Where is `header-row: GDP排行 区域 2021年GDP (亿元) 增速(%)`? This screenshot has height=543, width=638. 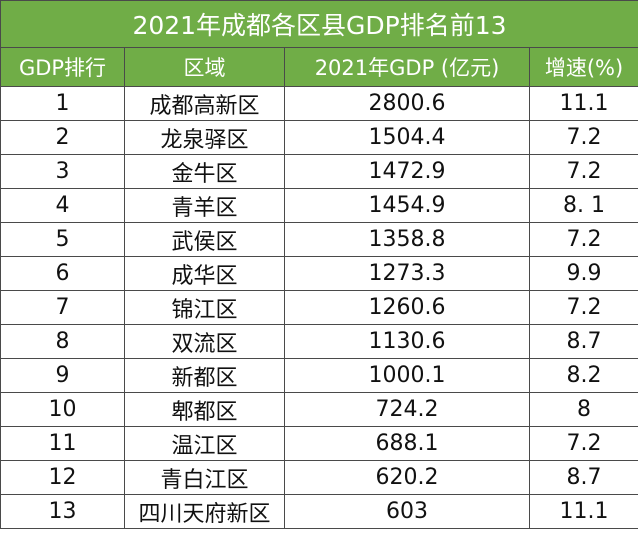
header-row: GDP排行 区域 2021年GDP (亿元) 增速(%) is located at coordinates (319, 67).